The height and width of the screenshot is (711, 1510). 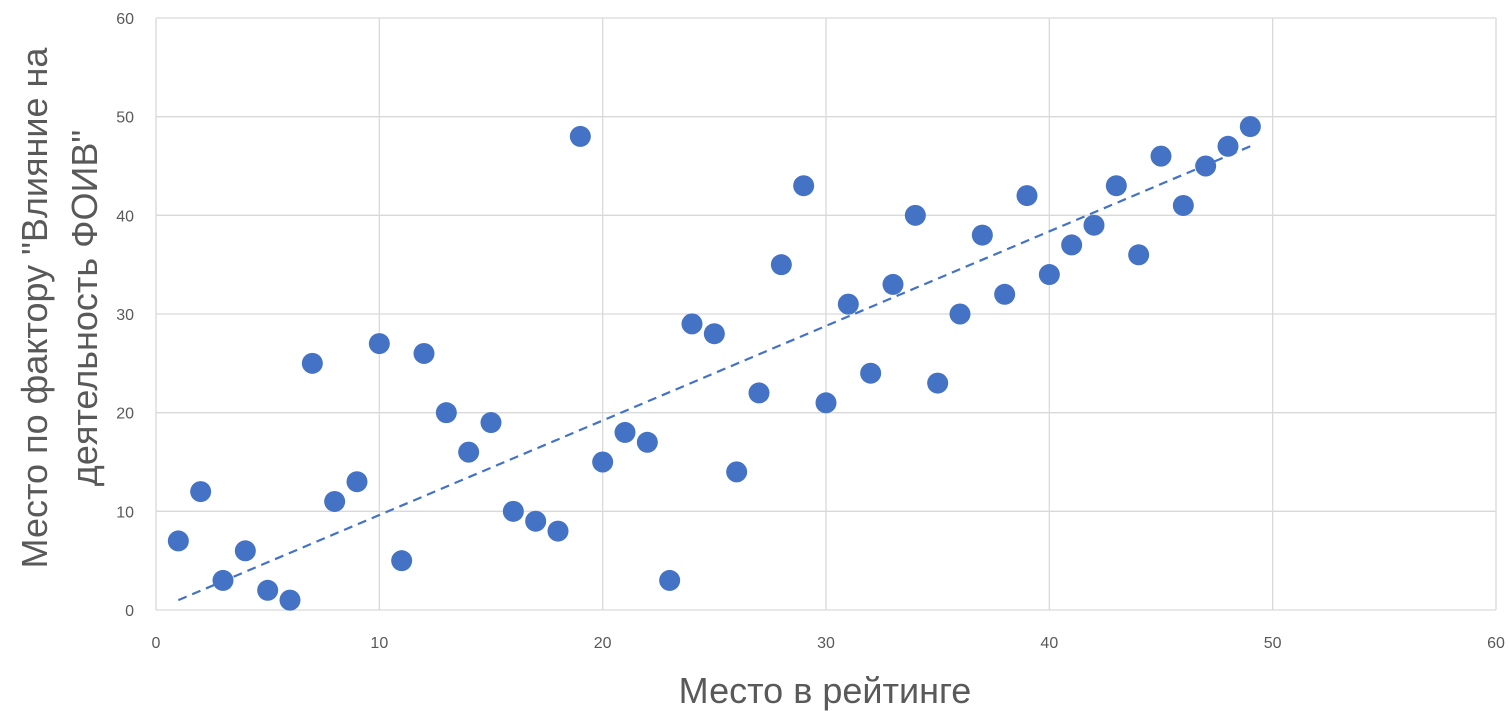 I want to click on y-tick-labels: 0 10 20 30 40 50 60, so click(x=125, y=315).